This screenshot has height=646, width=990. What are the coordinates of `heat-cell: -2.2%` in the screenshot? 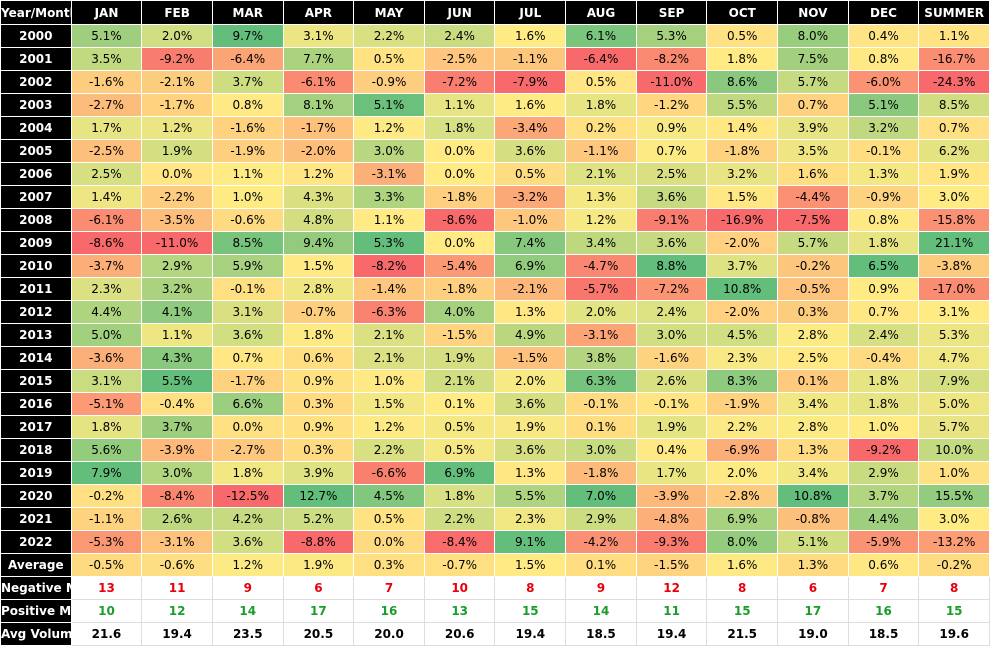 It's located at (177, 197).